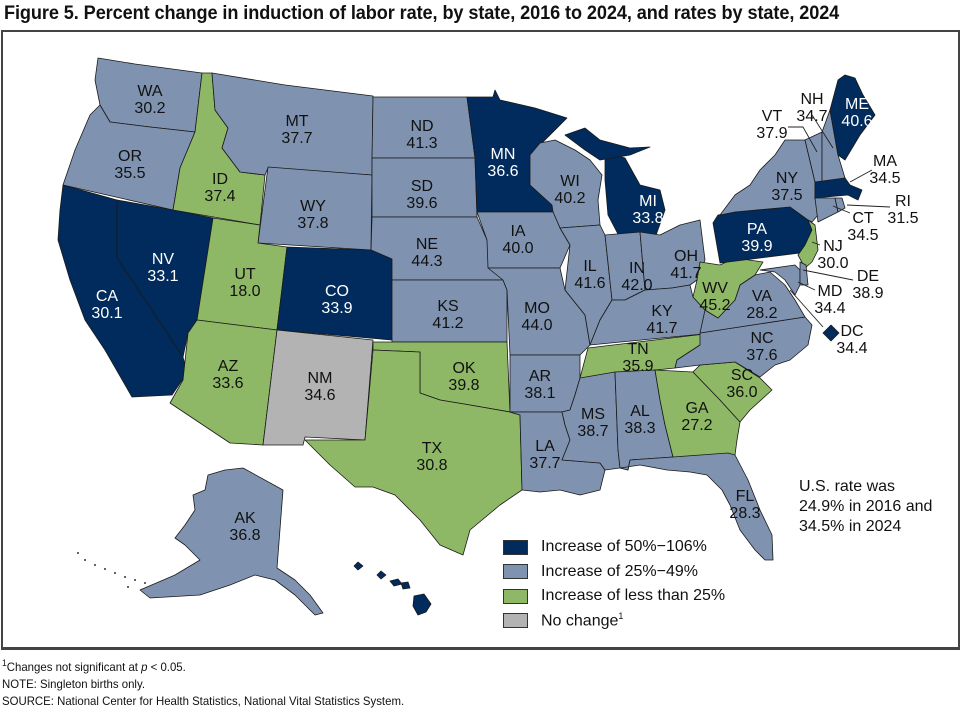  I want to click on state-abbr-label: OK, so click(463, 368).